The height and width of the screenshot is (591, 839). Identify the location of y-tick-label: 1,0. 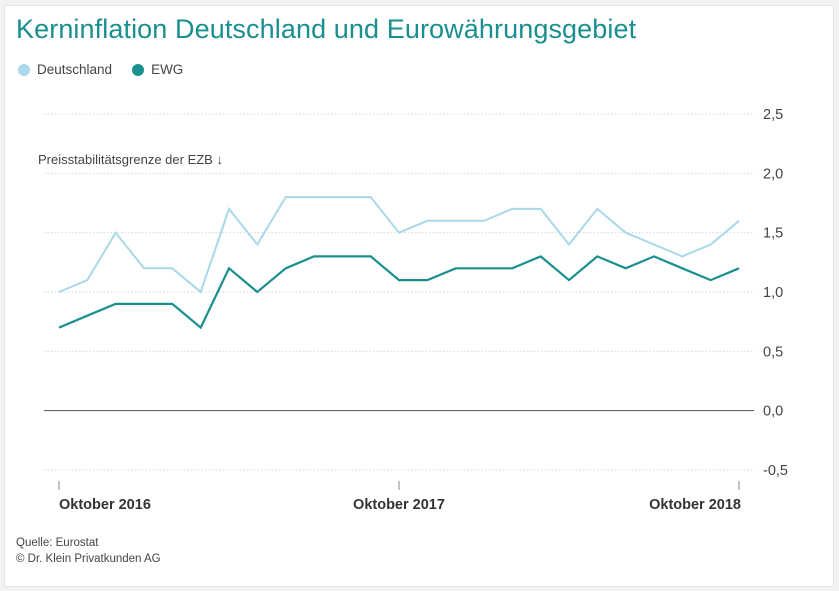
(773, 293).